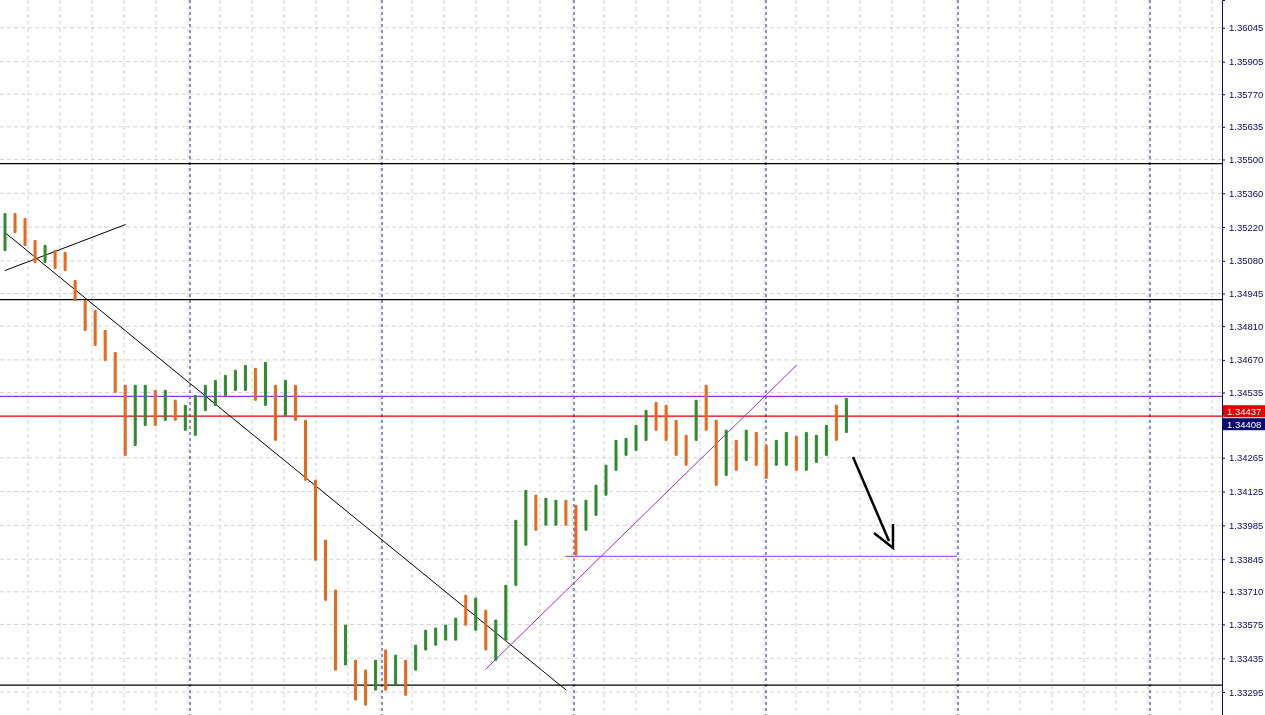 This screenshot has width=1265, height=715. Describe the element at coordinates (1244, 424) in the screenshot. I see `text: 1.34408` at that location.